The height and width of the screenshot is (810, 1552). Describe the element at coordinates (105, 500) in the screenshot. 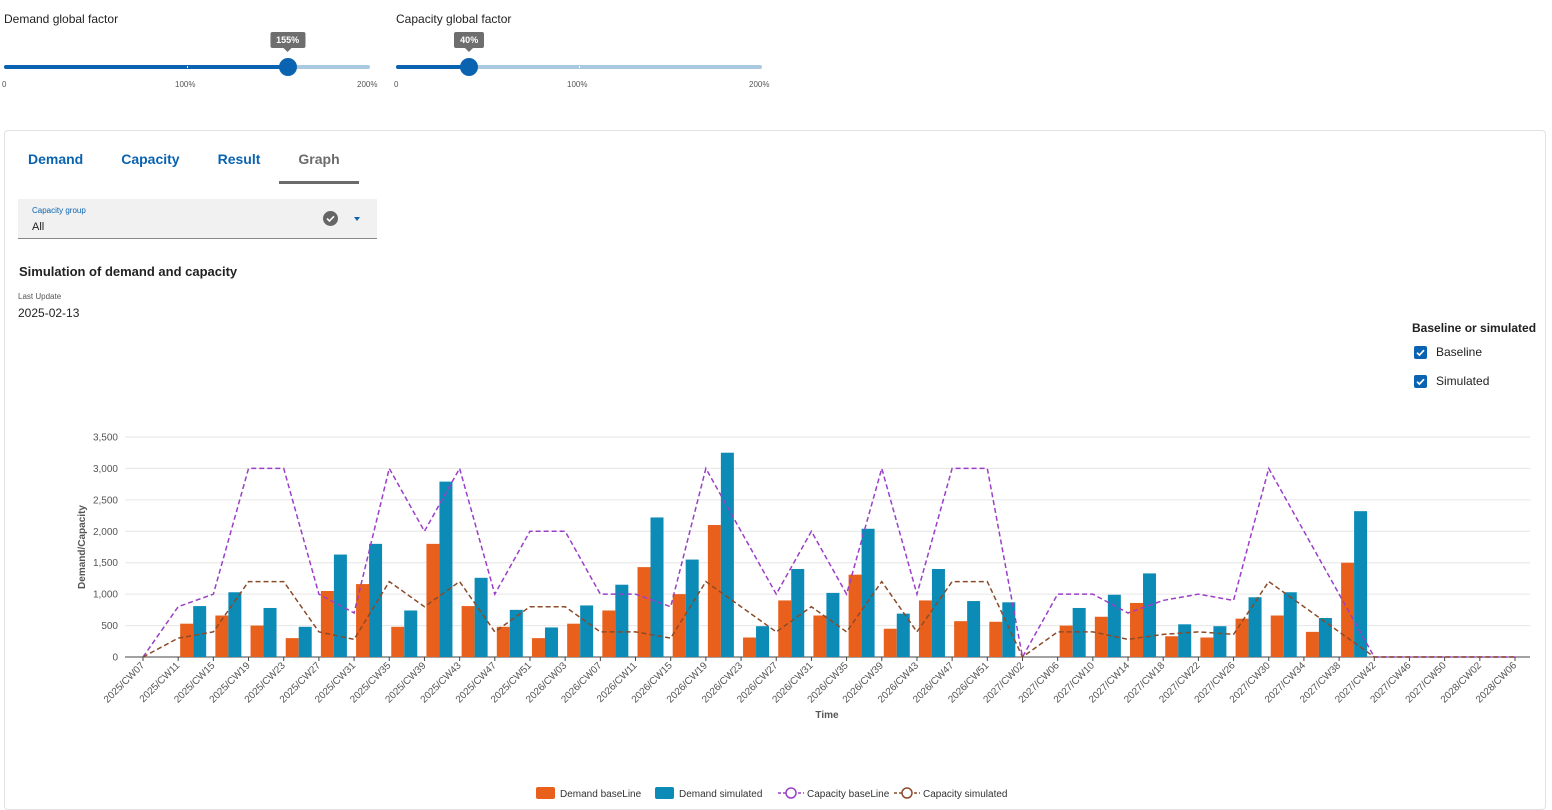

I see `y-tick-label: 2,500` at that location.